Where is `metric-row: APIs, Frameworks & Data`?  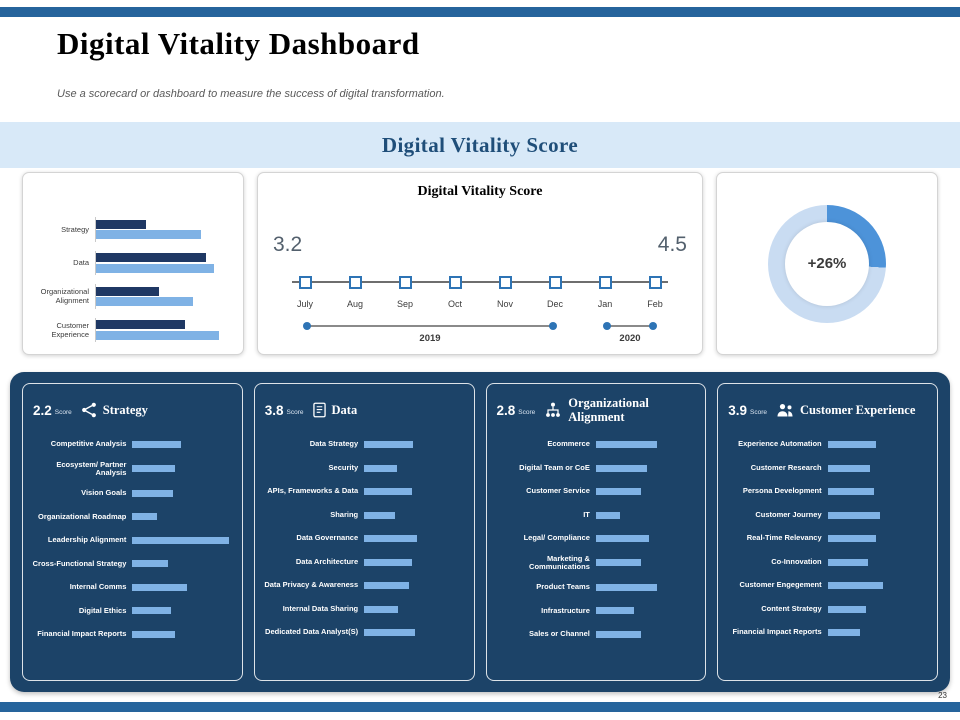
metric-row: APIs, Frameworks & Data is located at coordinates (364, 491).